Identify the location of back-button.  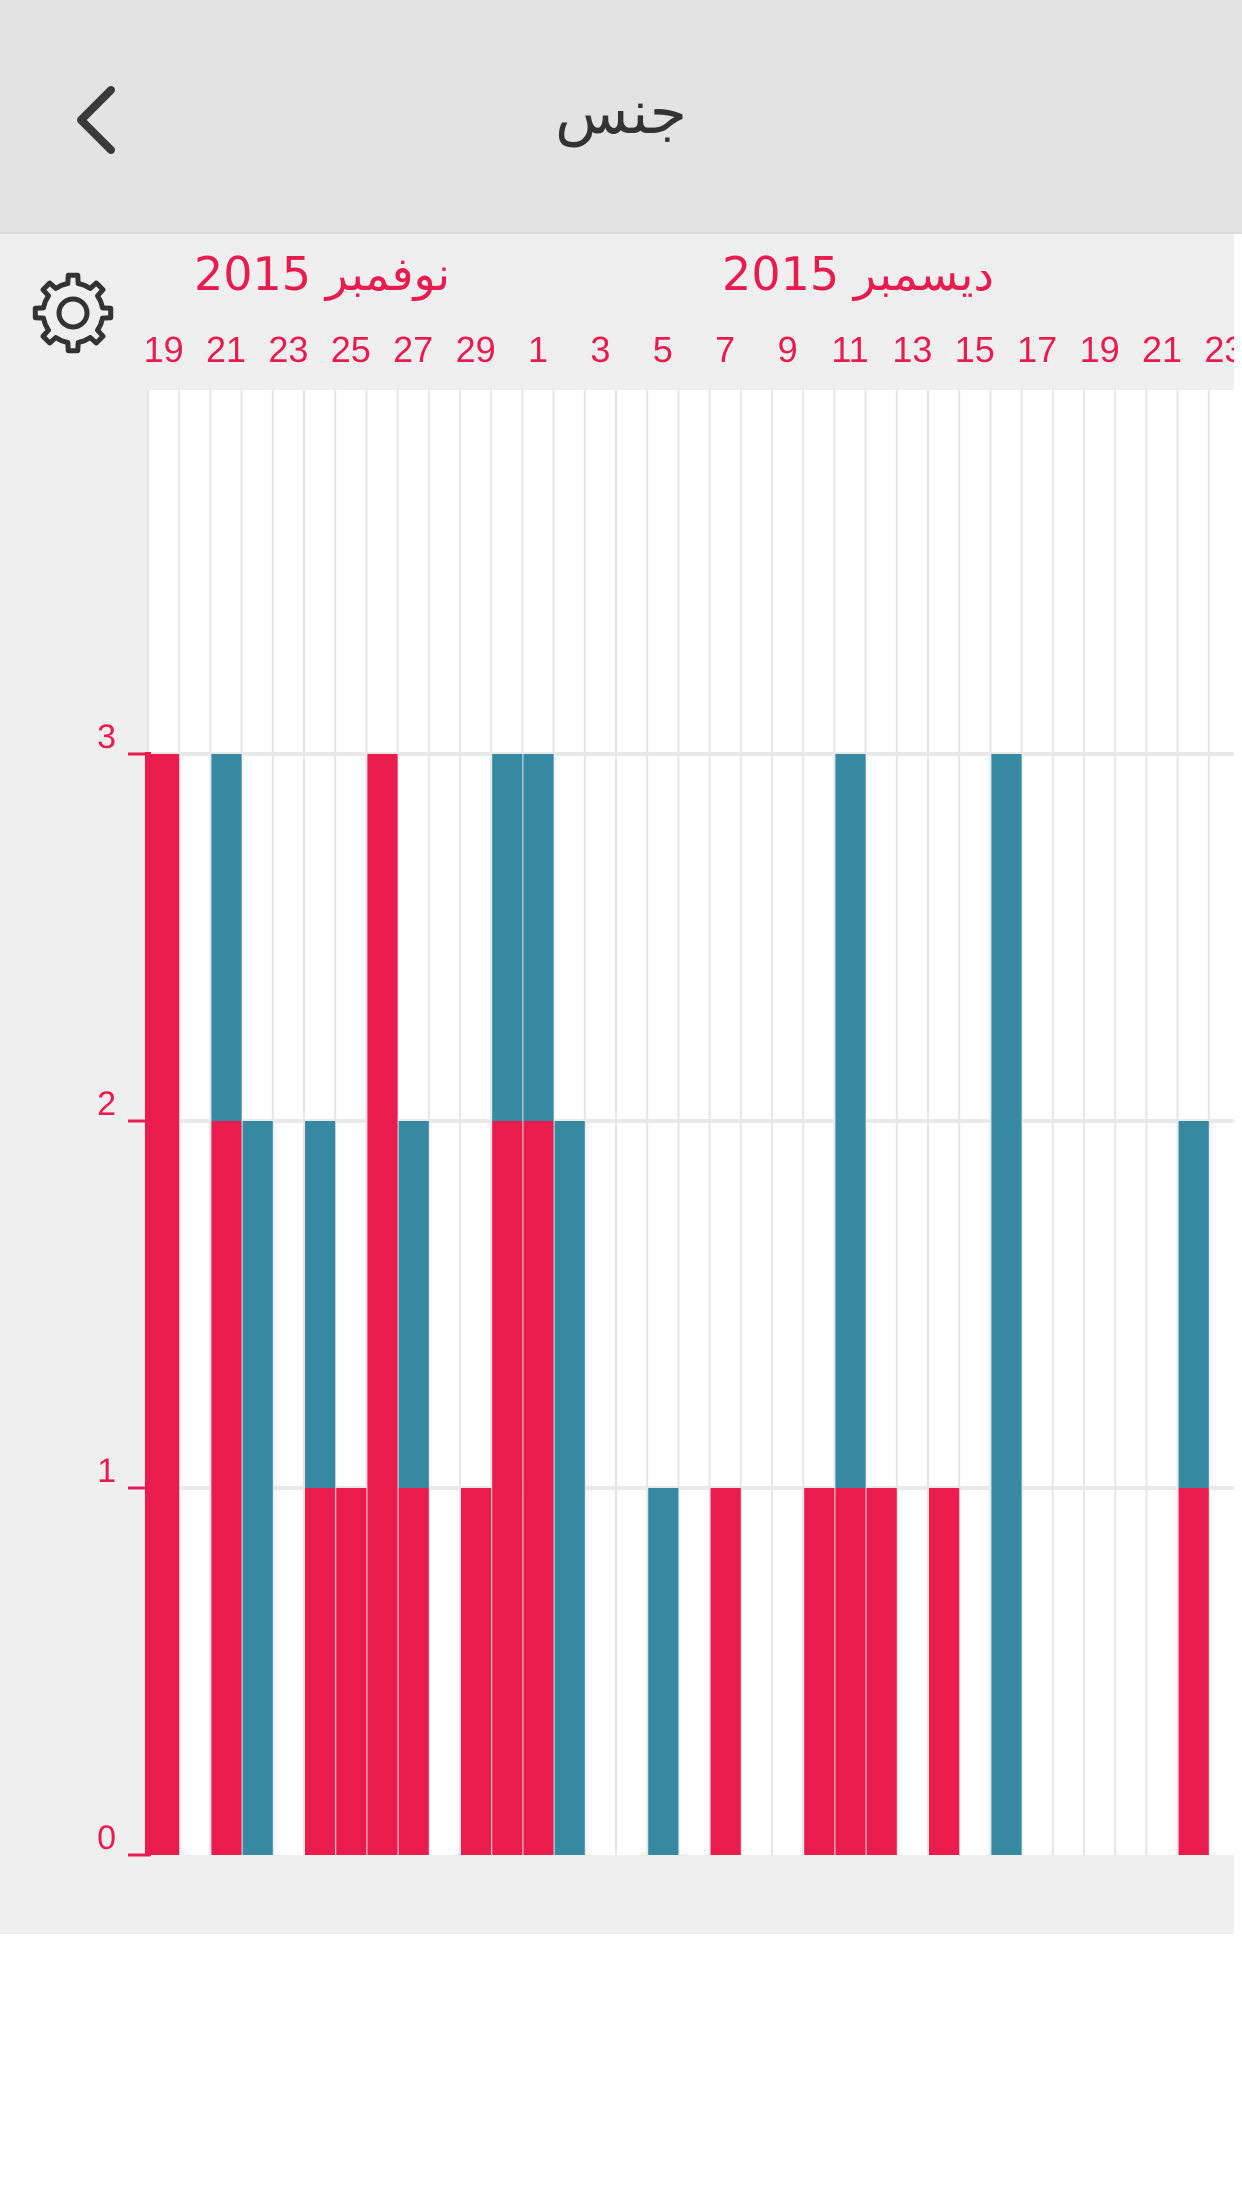
(95, 120).